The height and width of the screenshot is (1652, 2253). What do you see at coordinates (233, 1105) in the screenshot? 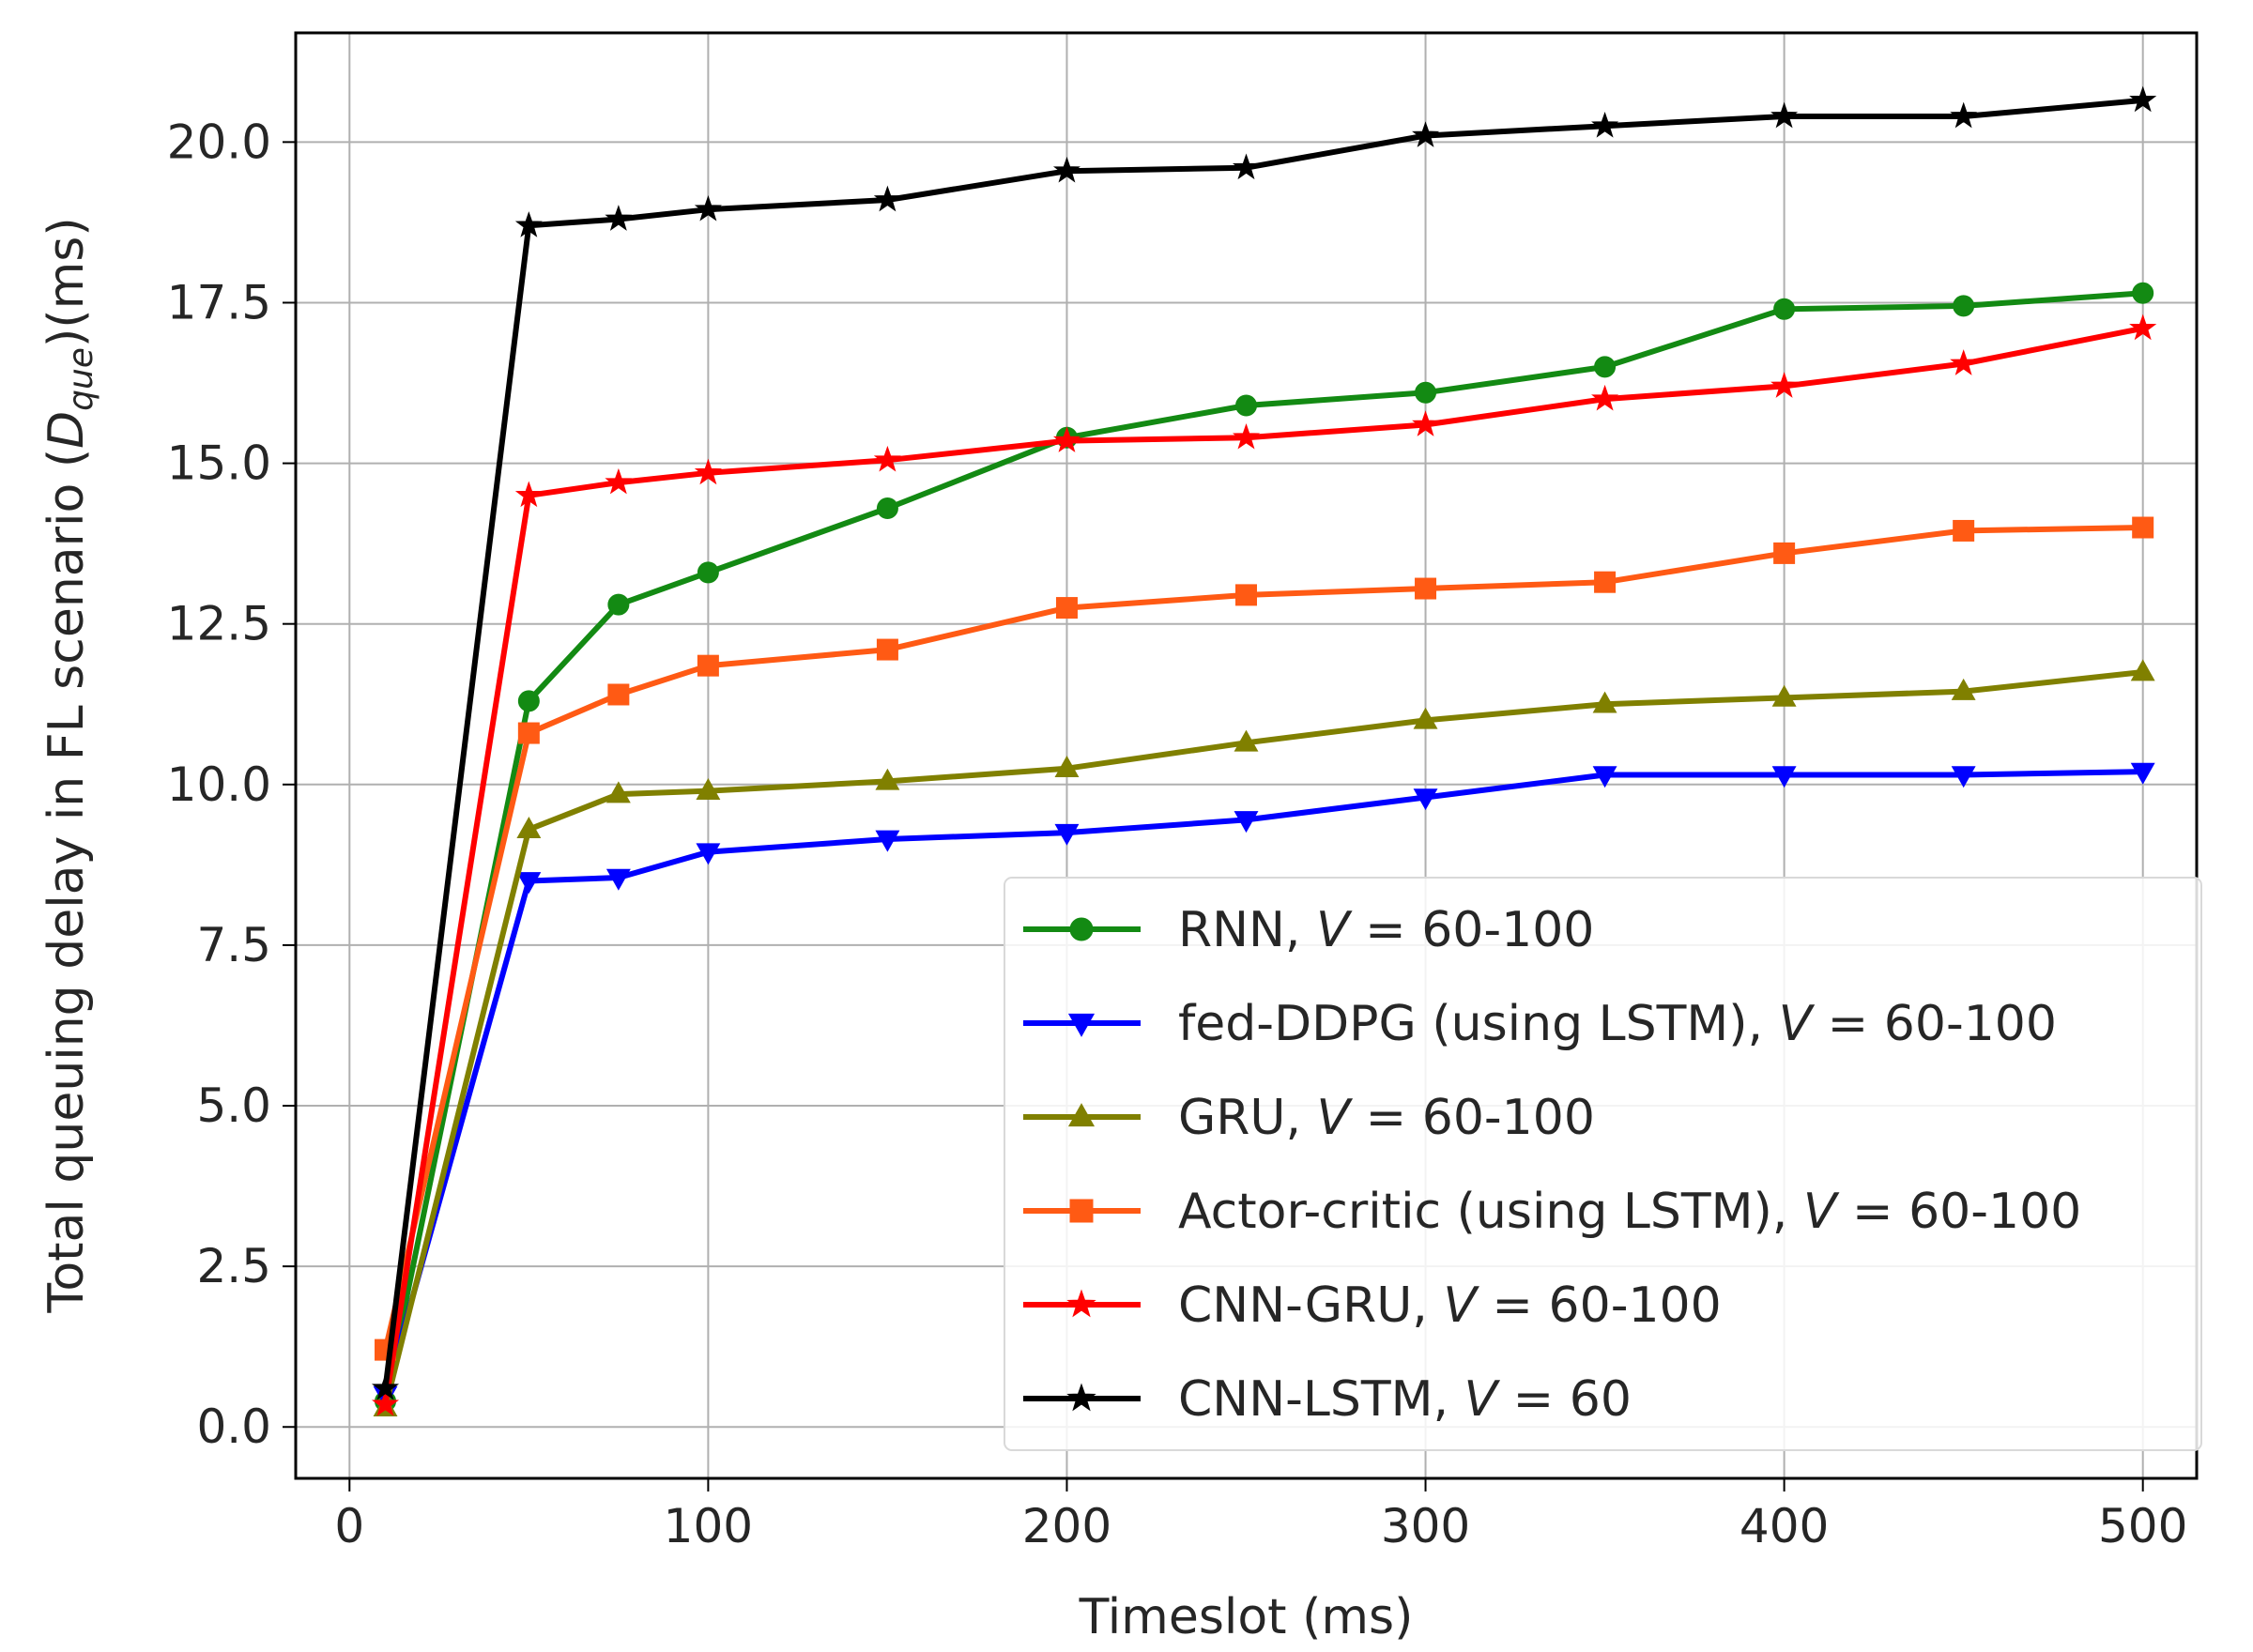
I see `y-tick-label: 5.0` at bounding box center [233, 1105].